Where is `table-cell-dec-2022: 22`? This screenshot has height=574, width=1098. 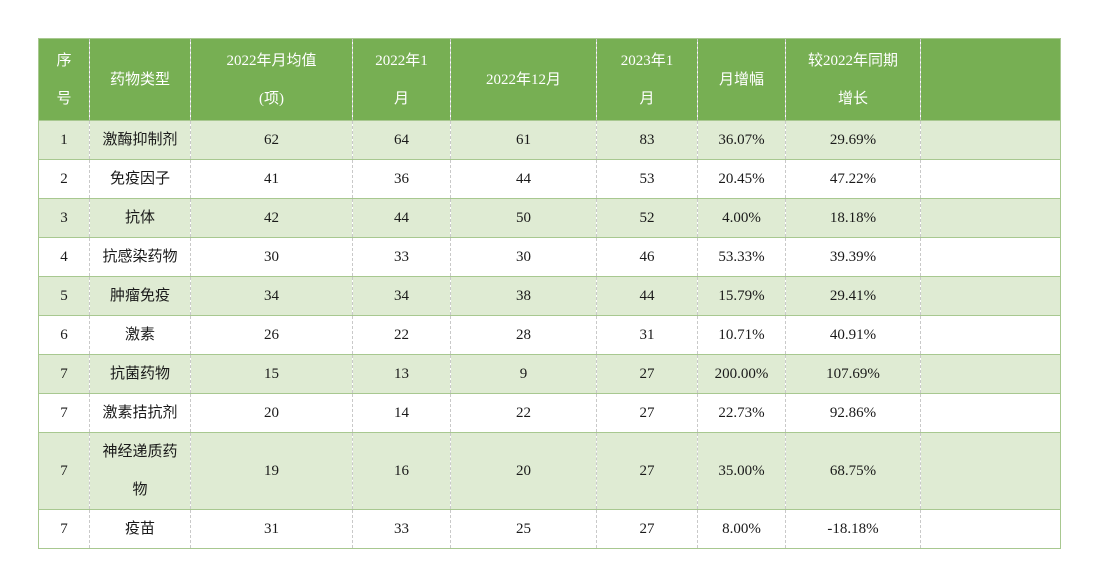 table-cell-dec-2022: 22 is located at coordinates (523, 413).